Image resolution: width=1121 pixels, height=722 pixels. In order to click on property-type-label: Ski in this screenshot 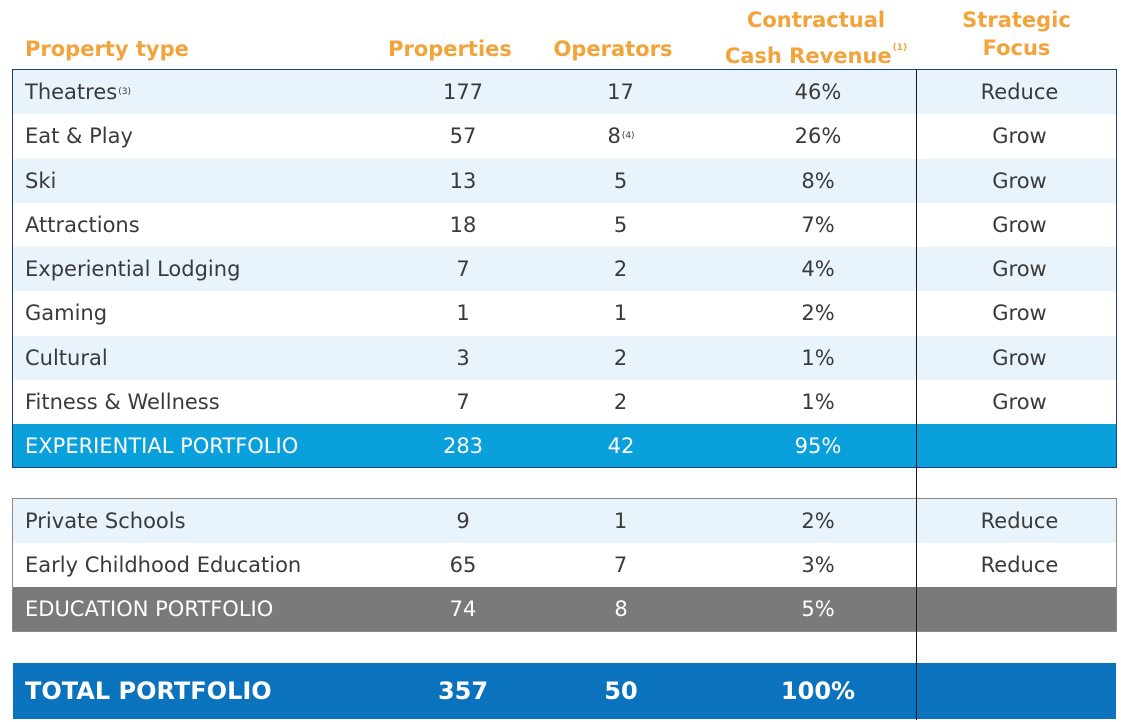, I will do `click(41, 180)`.